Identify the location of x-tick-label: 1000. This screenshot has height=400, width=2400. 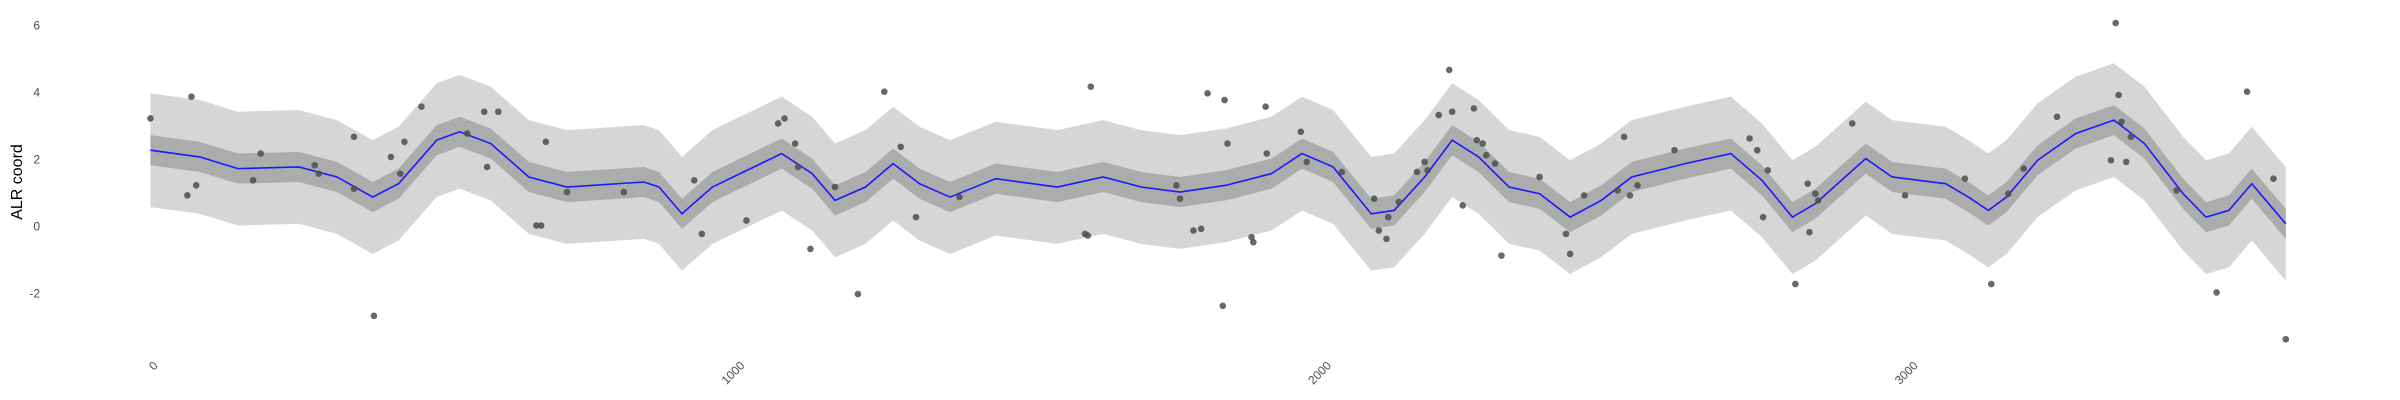
(733, 372).